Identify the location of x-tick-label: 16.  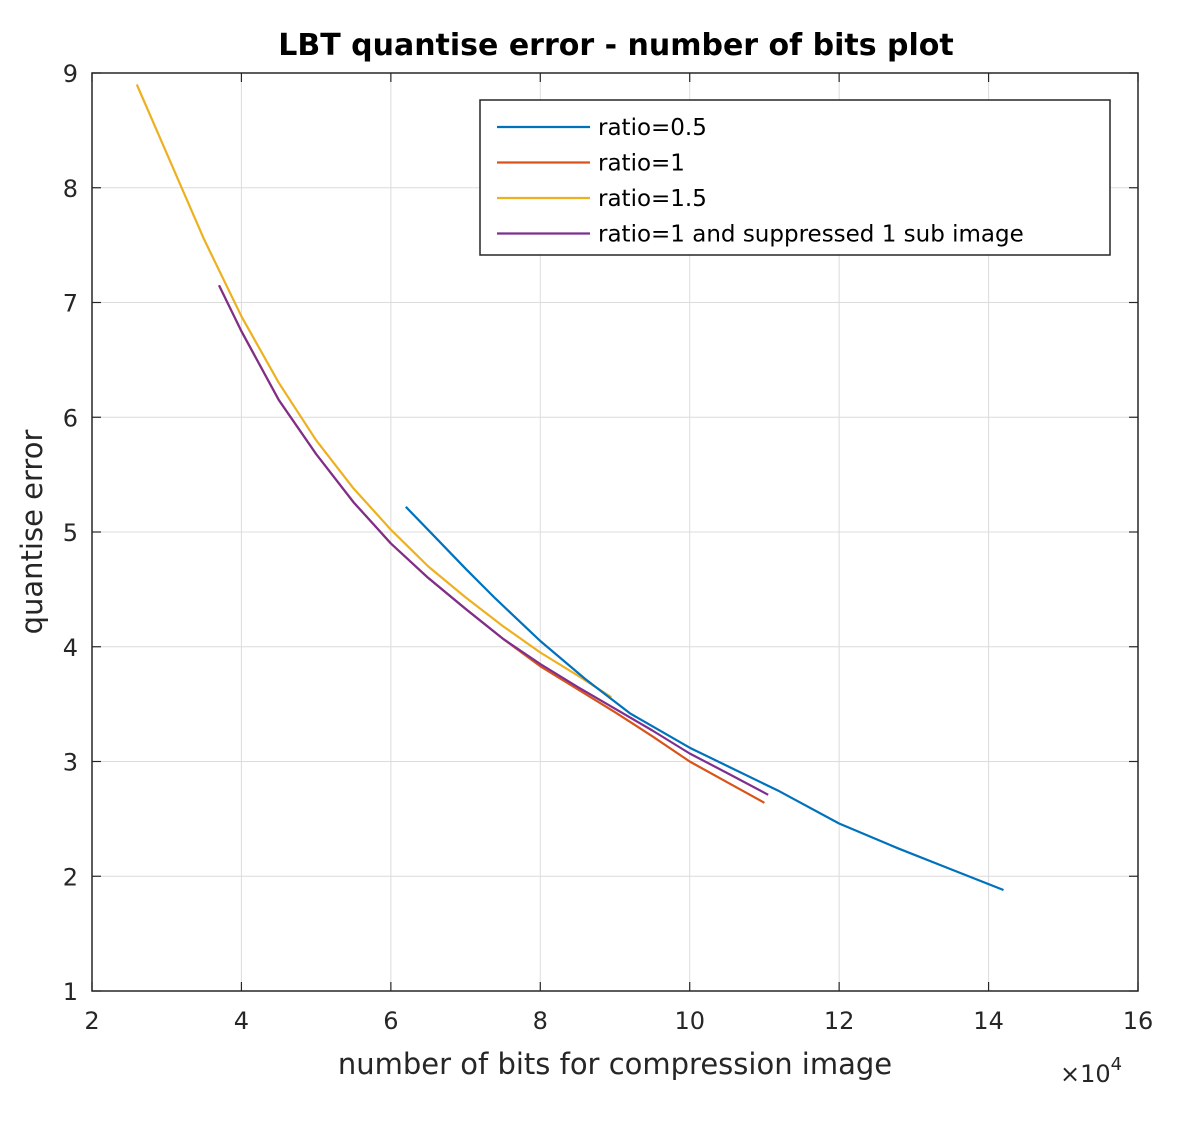
(1138, 1021).